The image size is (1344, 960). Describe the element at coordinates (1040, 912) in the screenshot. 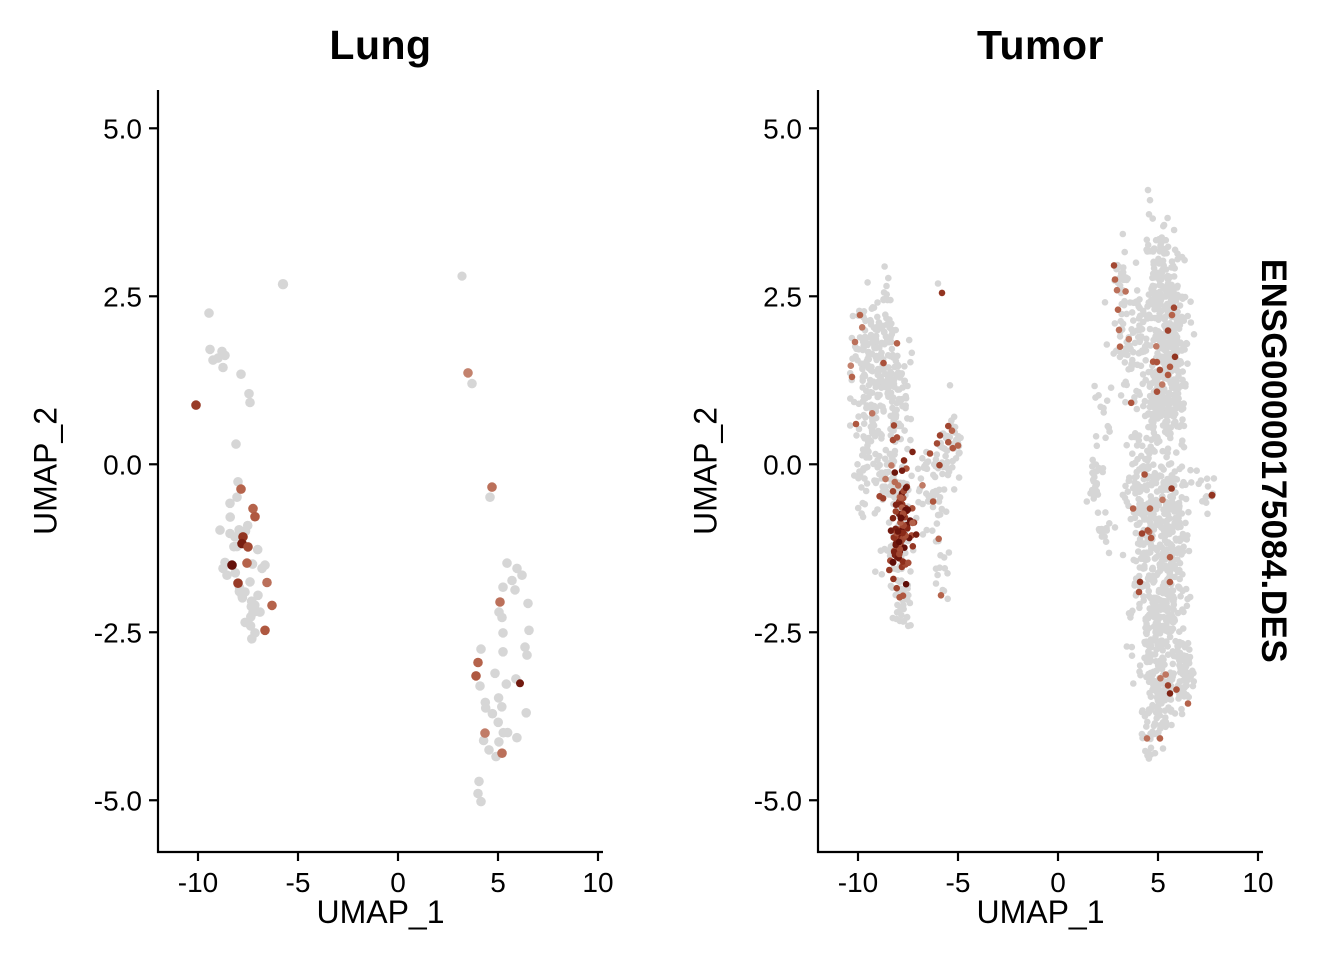

I see `x-axis-label-tumor: UMAP_1` at that location.